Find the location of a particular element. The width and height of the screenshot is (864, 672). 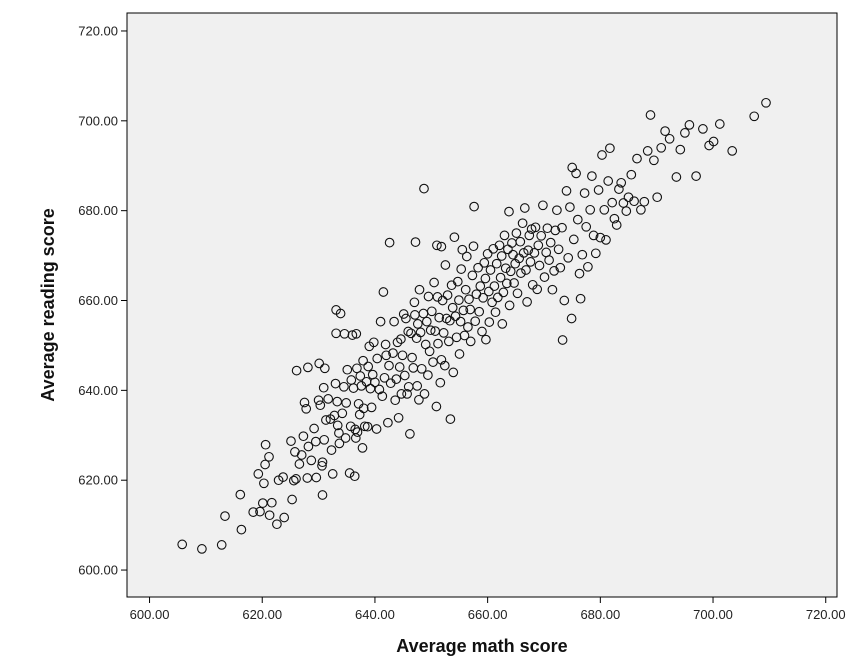

x-tick-label: 600.00 is located at coordinates (150, 614).